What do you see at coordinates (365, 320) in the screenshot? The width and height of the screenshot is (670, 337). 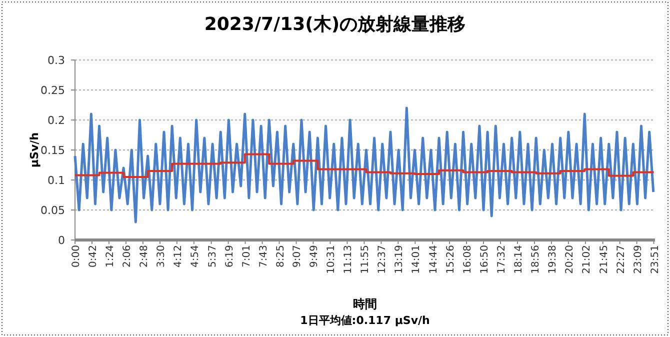 I see `text: 1日平均値:0.117 µSv/h` at bounding box center [365, 320].